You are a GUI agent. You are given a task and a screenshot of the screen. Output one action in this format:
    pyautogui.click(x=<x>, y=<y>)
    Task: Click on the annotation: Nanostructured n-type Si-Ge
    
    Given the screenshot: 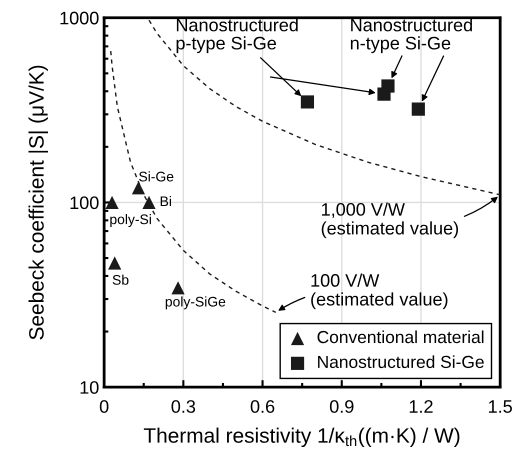 What is the action you would take?
    pyautogui.click(x=411, y=36)
    